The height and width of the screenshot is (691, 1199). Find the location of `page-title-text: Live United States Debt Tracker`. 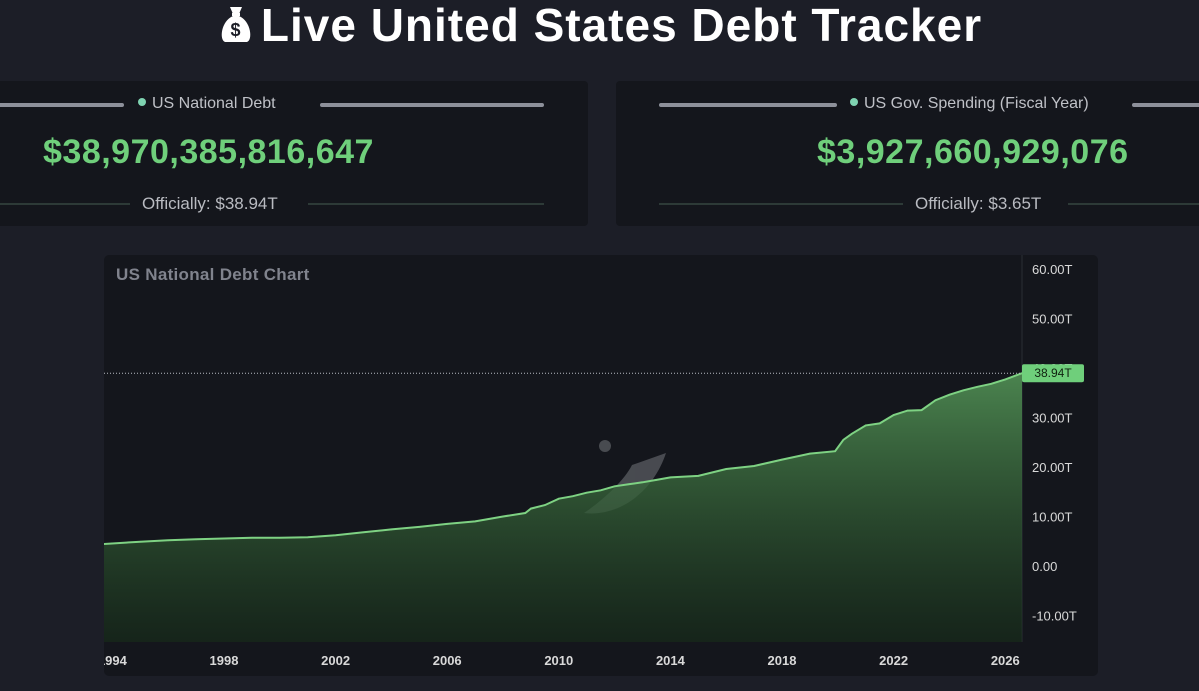

page-title-text: Live United States Debt Tracker is located at coordinates (621, 25).